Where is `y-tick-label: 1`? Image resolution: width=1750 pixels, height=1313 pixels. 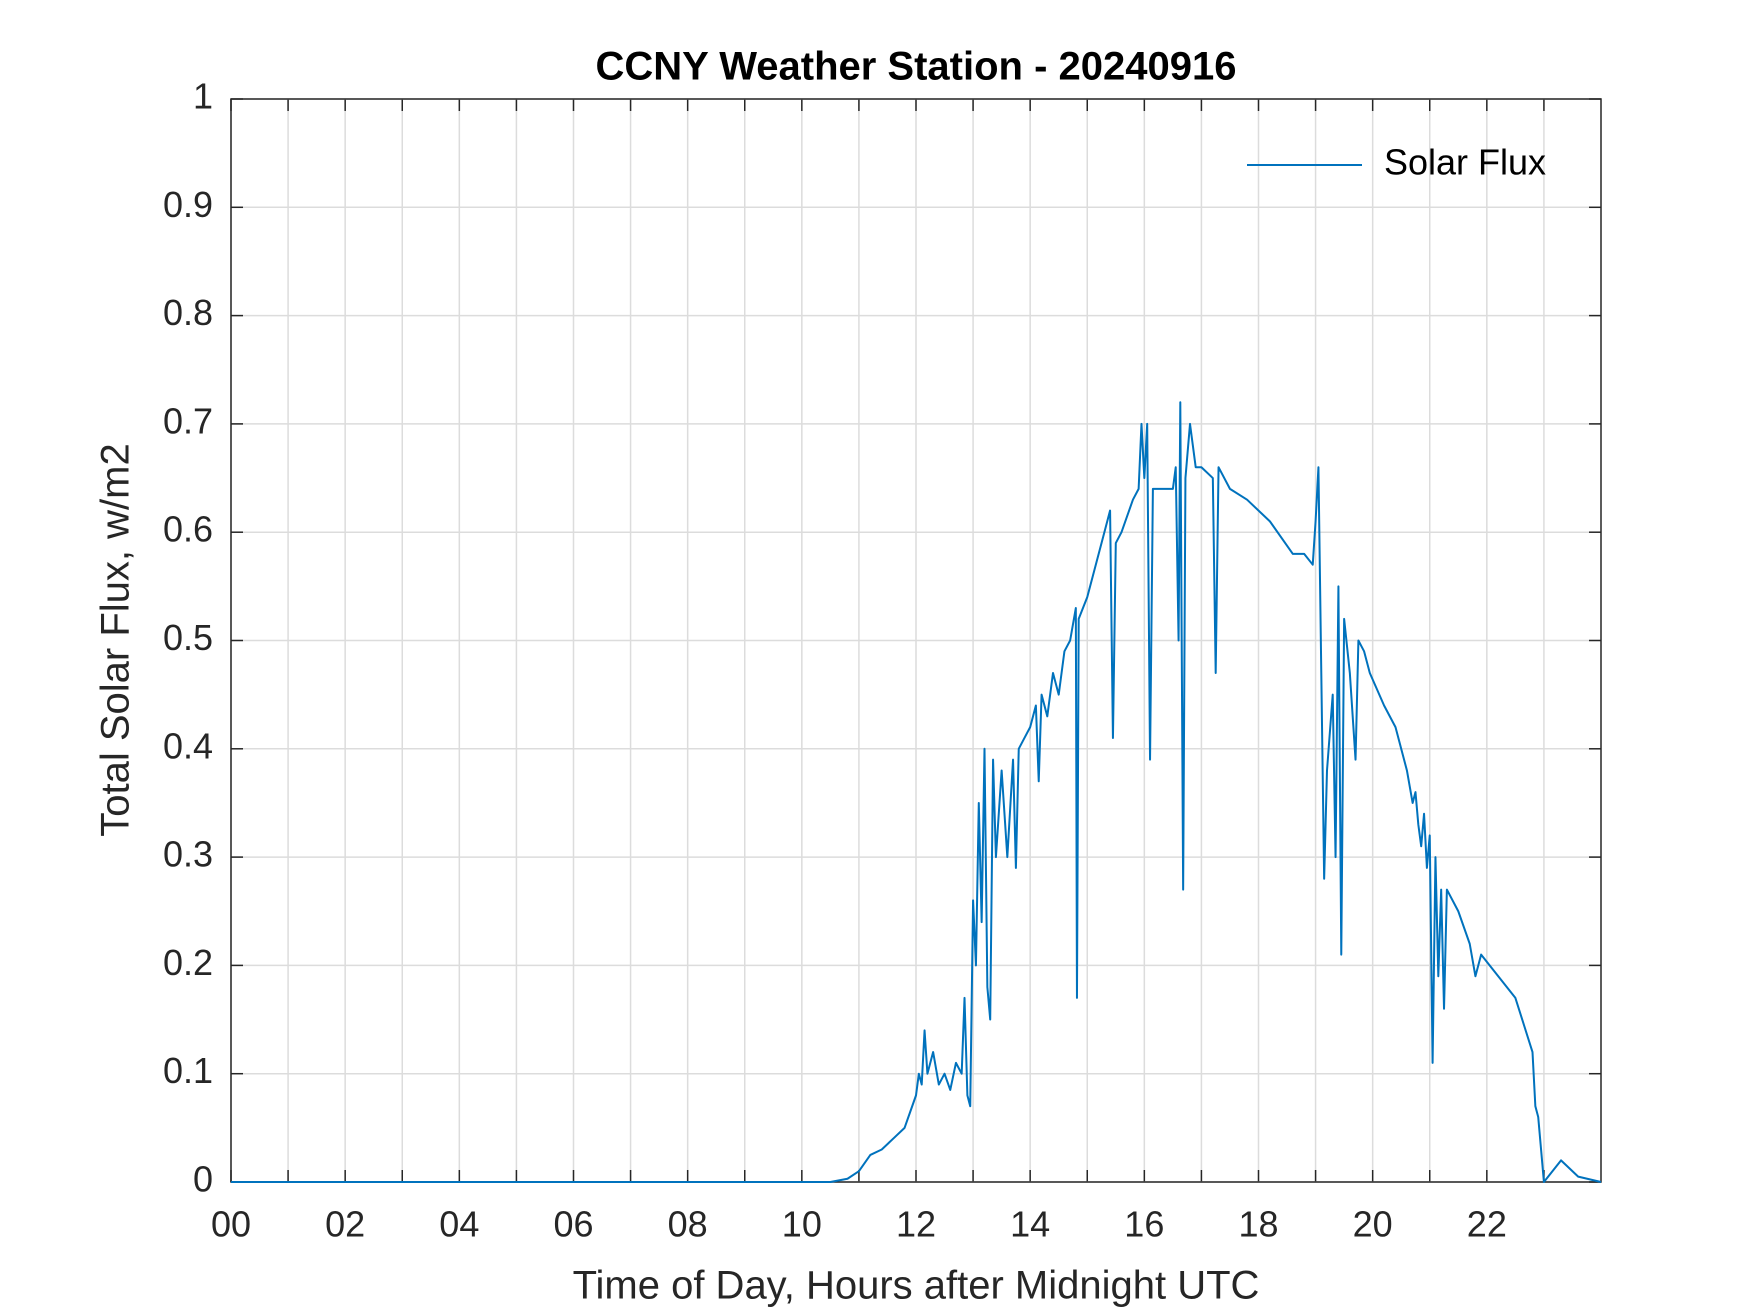 y-tick-label: 1 is located at coordinates (203, 96).